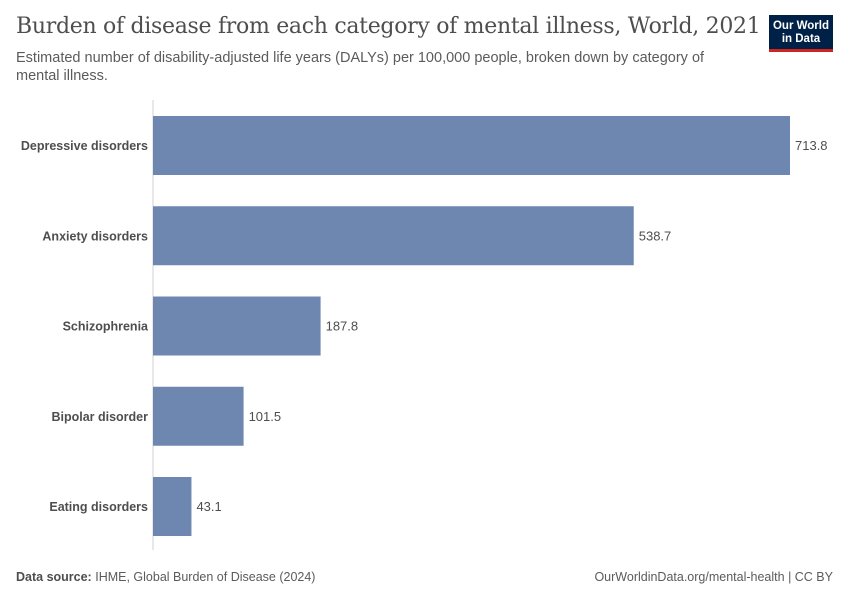 The width and height of the screenshot is (850, 600). Describe the element at coordinates (655, 235) in the screenshot. I see `value-label: 538.7` at that location.